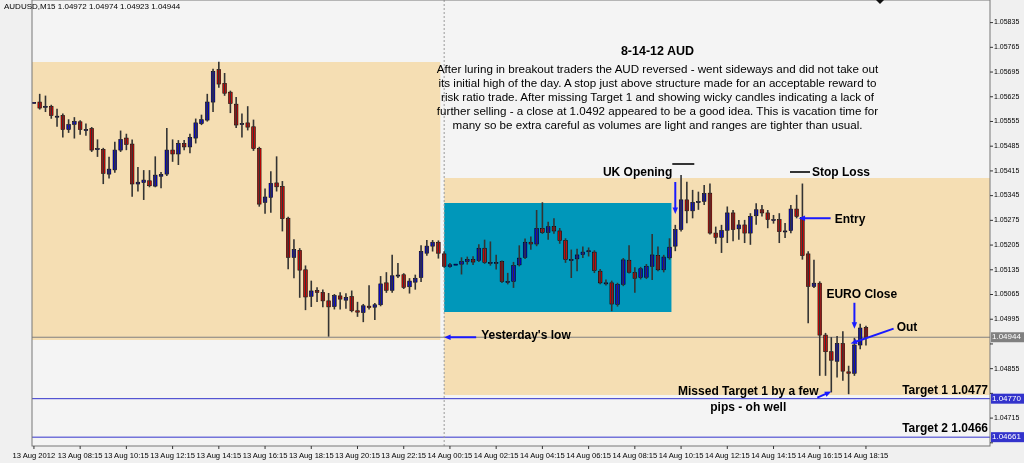 This screenshot has width=1024, height=463. What do you see at coordinates (862, 293) in the screenshot?
I see `annotation: EURO Close` at bounding box center [862, 293].